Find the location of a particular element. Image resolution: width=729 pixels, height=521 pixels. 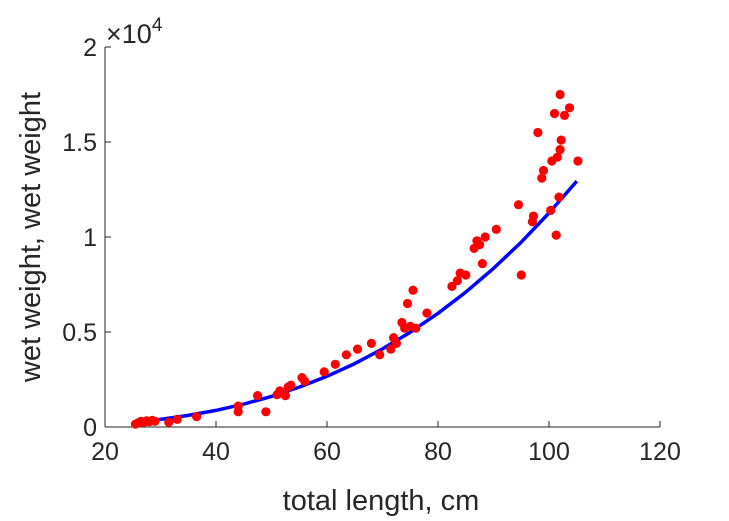

x-axis-label: total length, cm is located at coordinates (381, 501).